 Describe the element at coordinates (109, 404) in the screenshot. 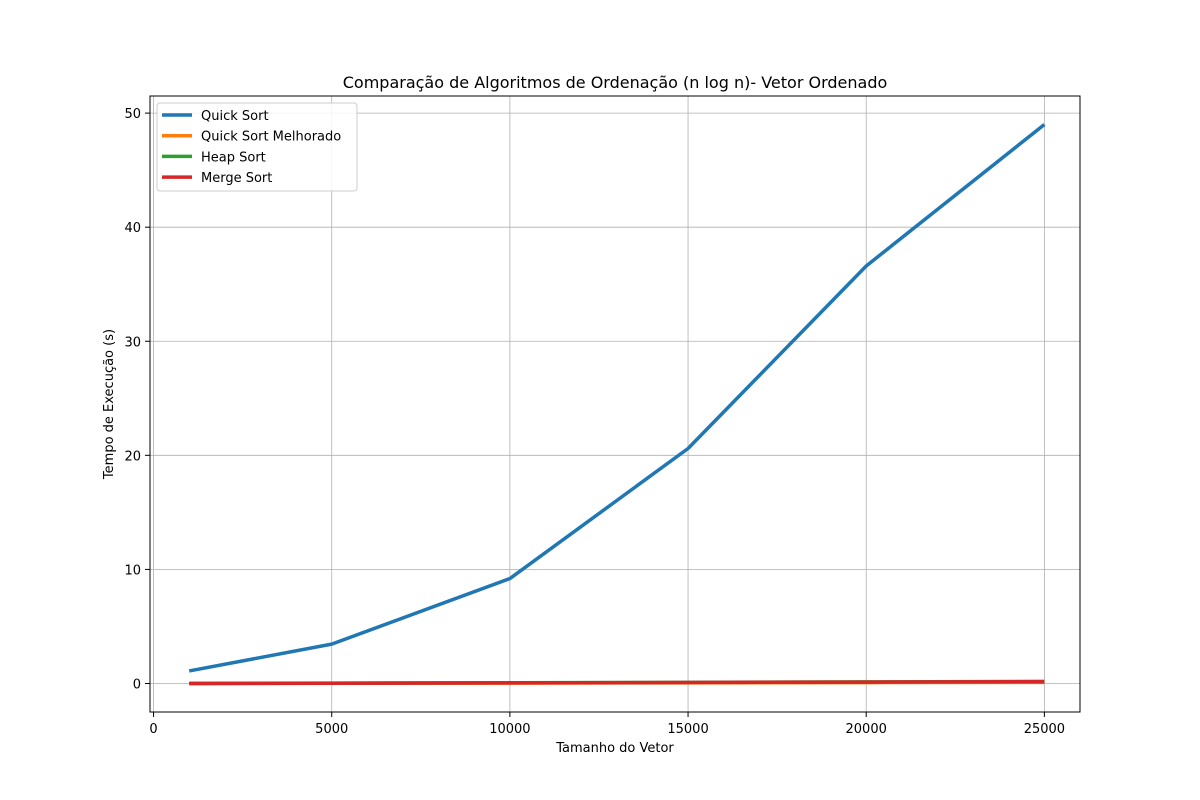

I see `y-axis-label: Tempo de Execução (s)` at that location.